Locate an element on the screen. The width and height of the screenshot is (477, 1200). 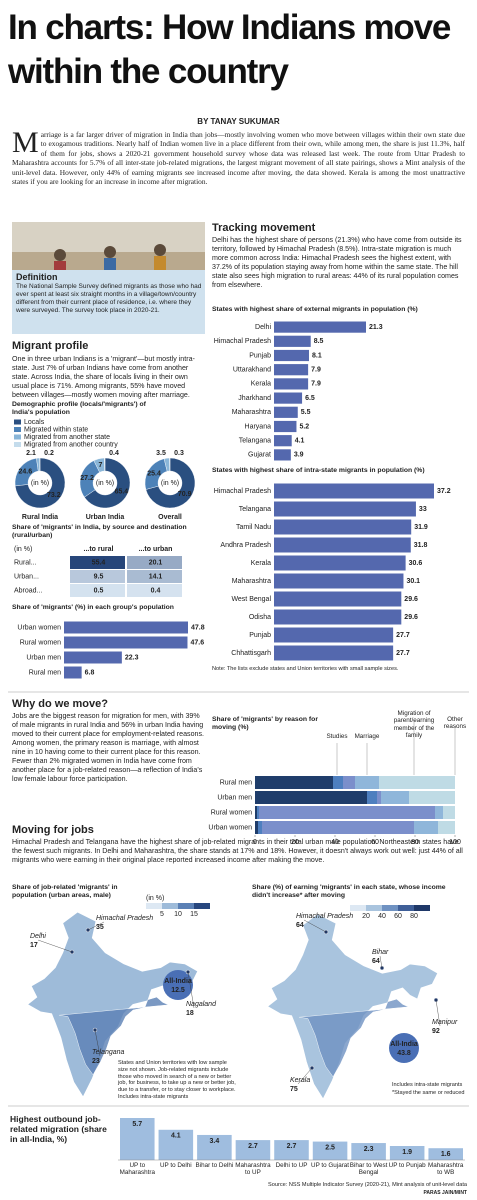
cell-value: 55.4 is located at coordinates (99, 562).